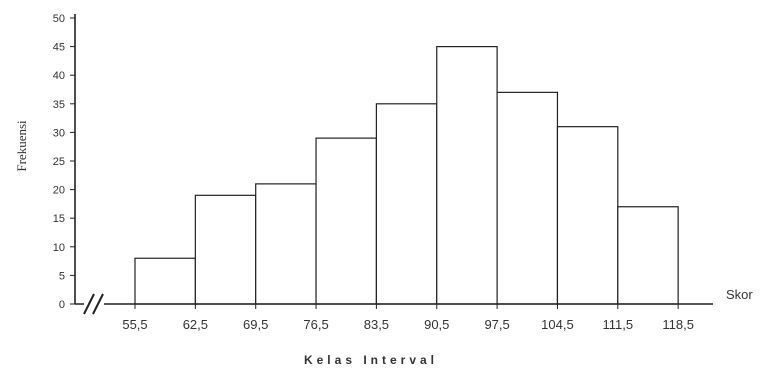  Describe the element at coordinates (678, 324) in the screenshot. I see `x-tick-label: 118,5` at that location.